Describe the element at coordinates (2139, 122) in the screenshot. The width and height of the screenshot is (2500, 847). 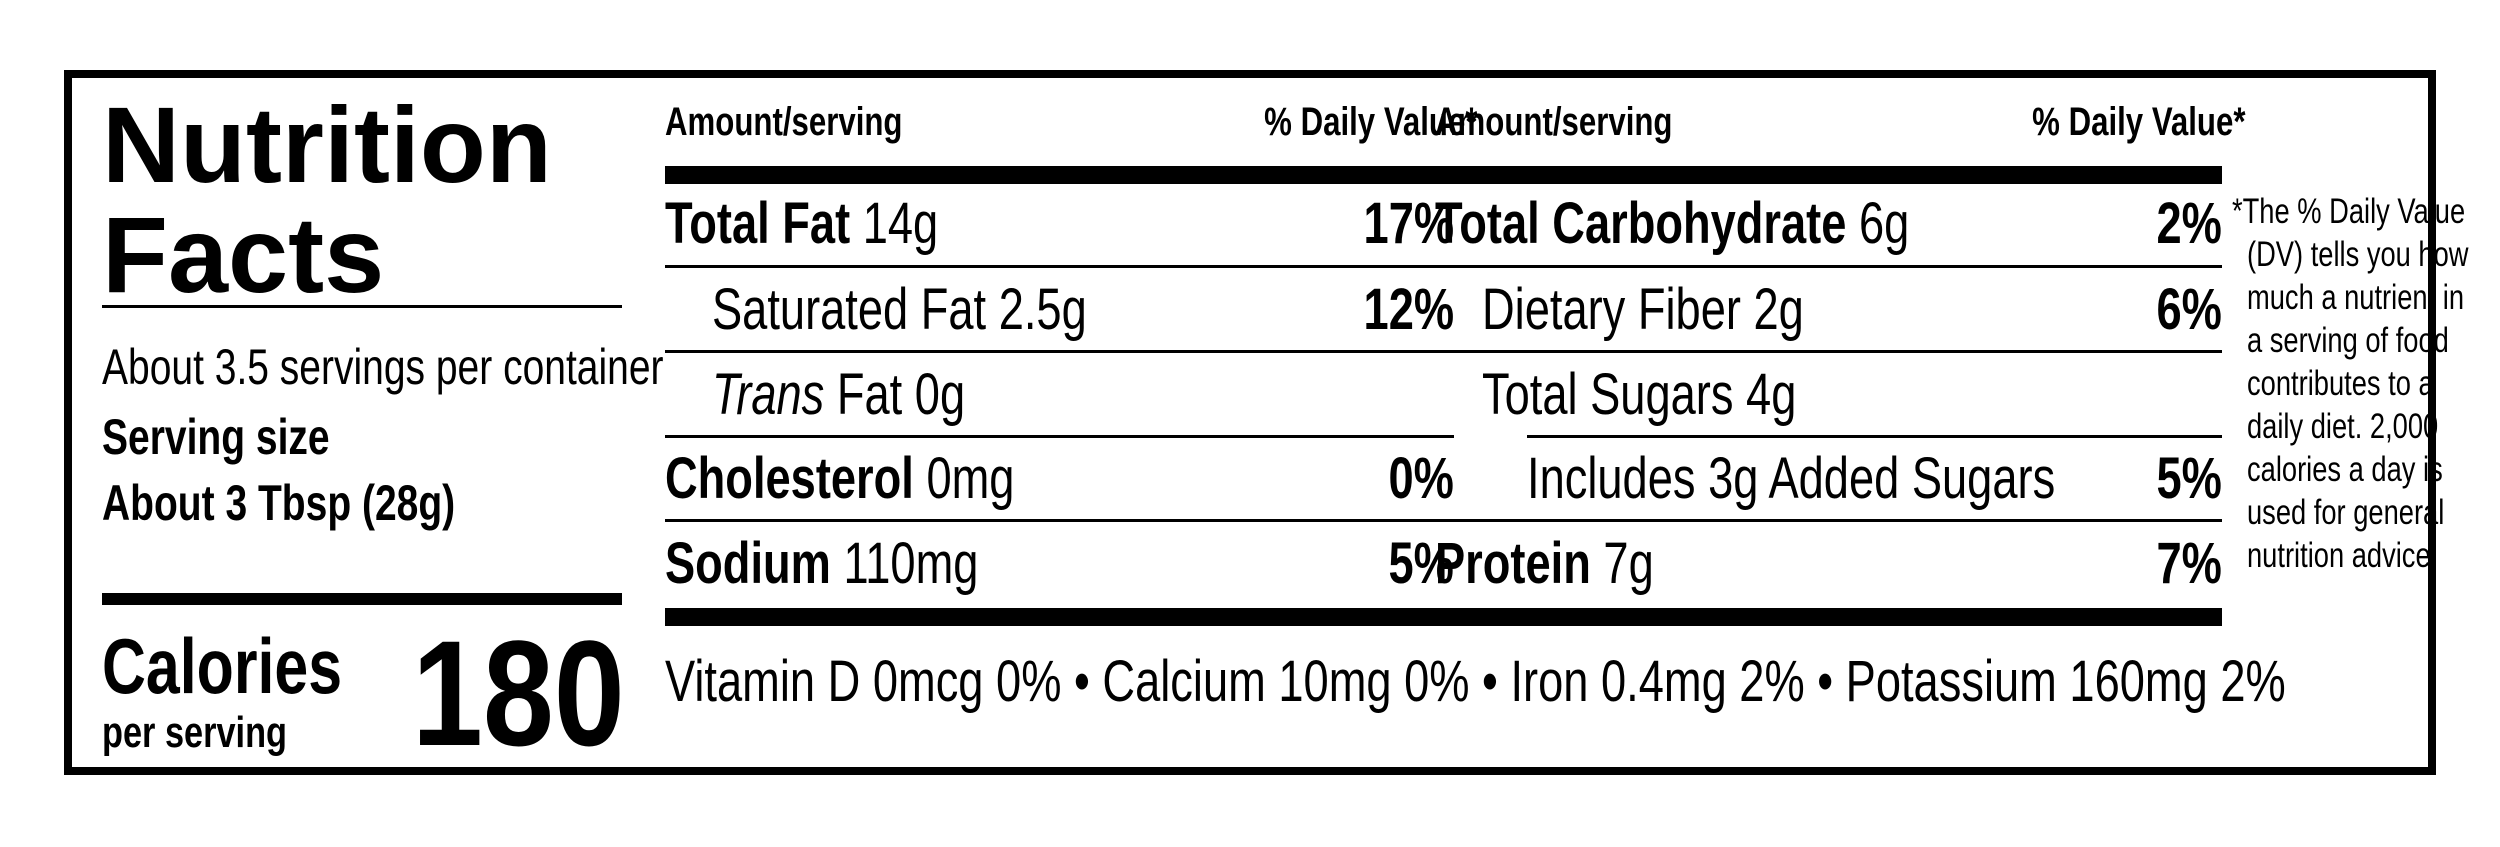
I see `right-dv-header: % Daily Value*` at that location.